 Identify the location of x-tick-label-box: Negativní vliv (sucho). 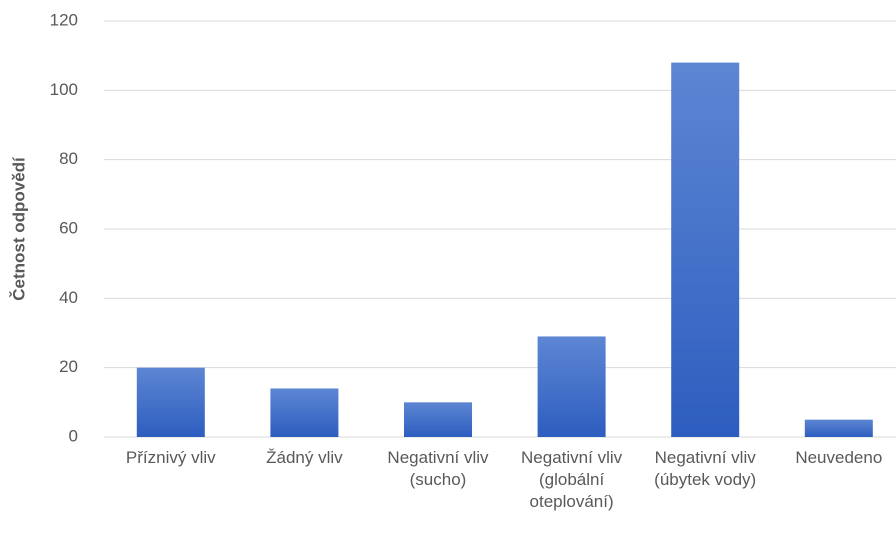
(438, 468).